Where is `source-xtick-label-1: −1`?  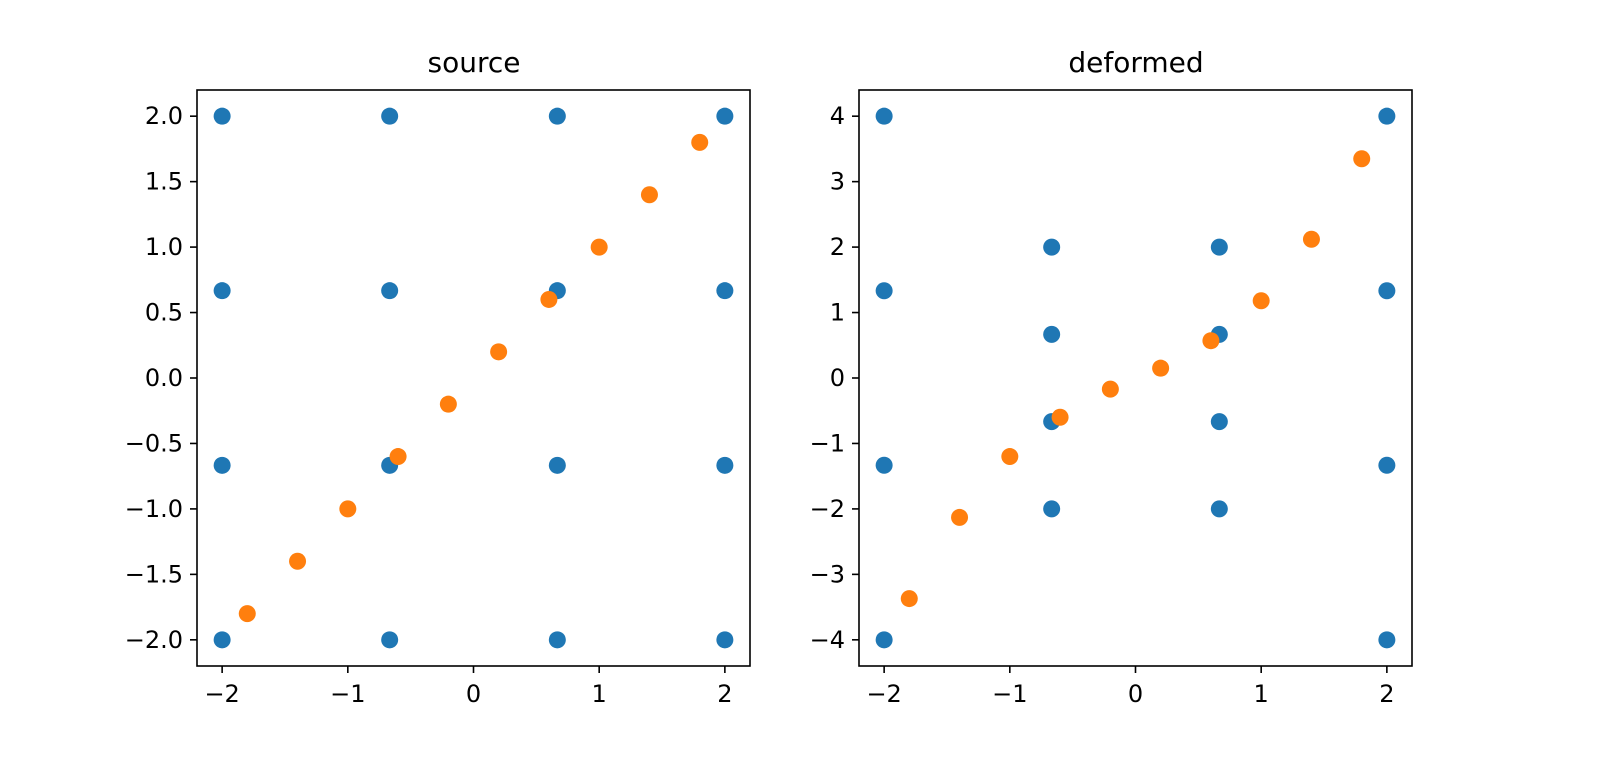
source-xtick-label-1: −1 is located at coordinates (347, 694).